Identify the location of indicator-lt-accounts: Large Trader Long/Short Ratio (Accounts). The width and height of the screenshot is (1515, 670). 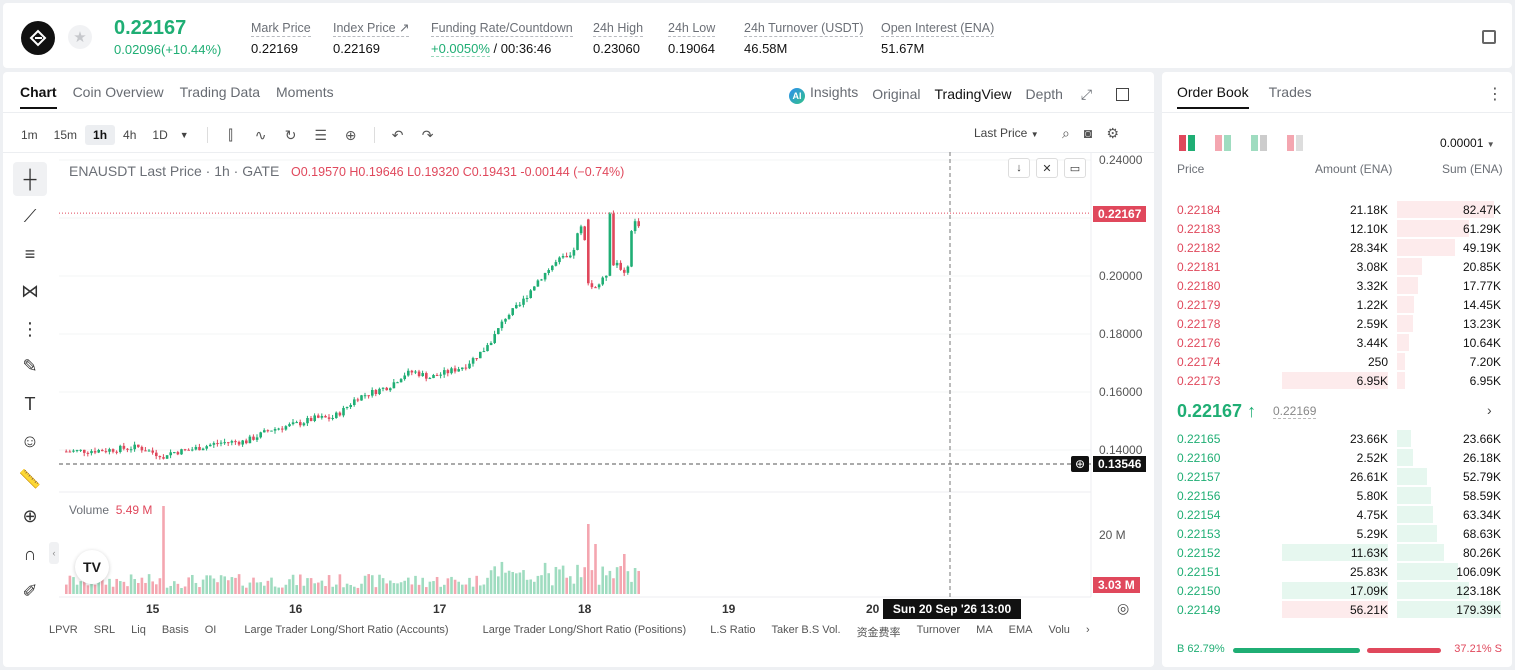
(346, 630).